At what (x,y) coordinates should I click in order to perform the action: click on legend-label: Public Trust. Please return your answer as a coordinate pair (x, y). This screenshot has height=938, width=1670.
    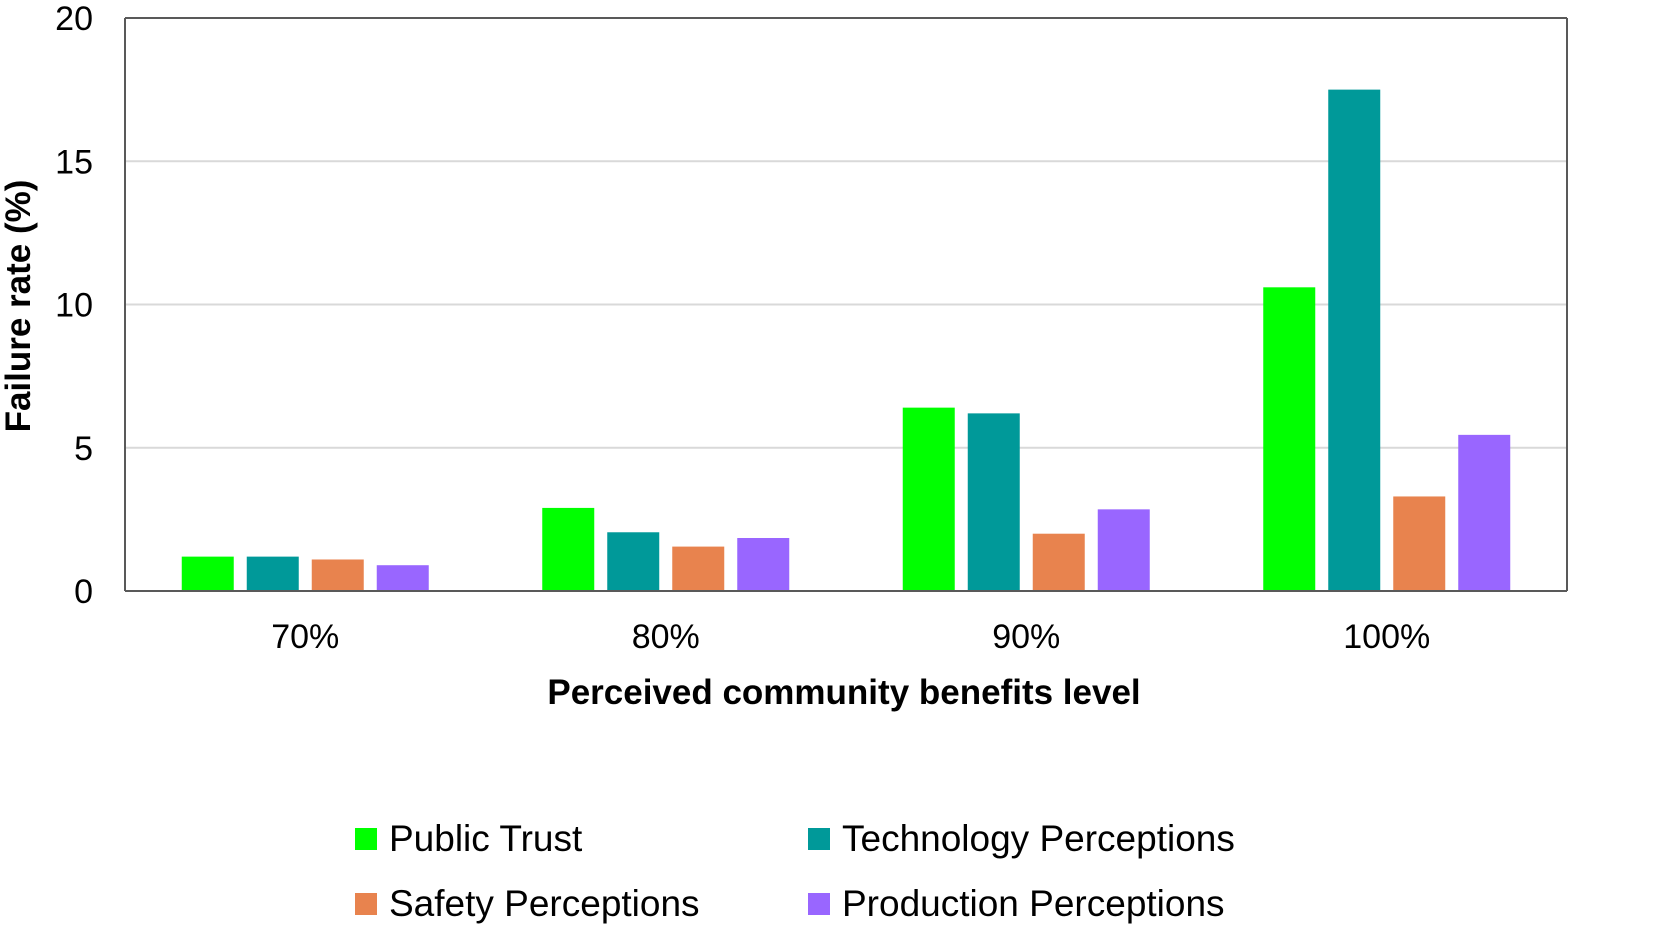
    Looking at the image, I should click on (486, 838).